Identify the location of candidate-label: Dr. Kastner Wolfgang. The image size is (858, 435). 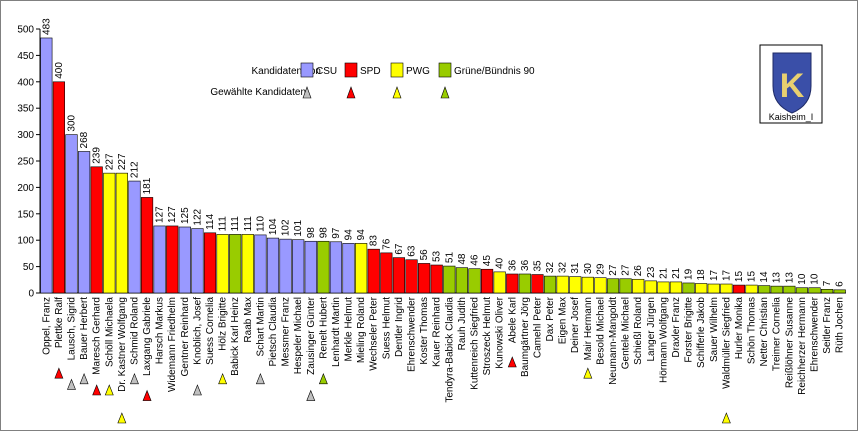
(122, 344).